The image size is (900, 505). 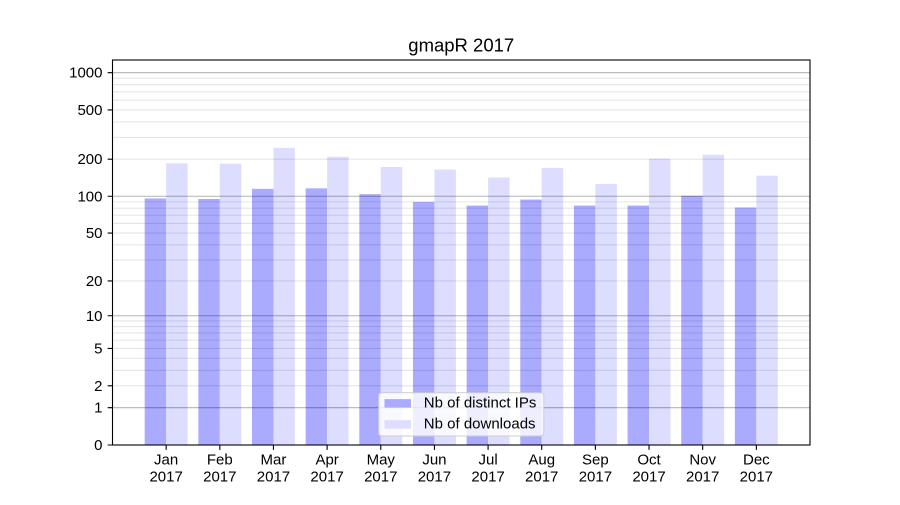 I want to click on svg-text: 100, so click(x=89, y=196).